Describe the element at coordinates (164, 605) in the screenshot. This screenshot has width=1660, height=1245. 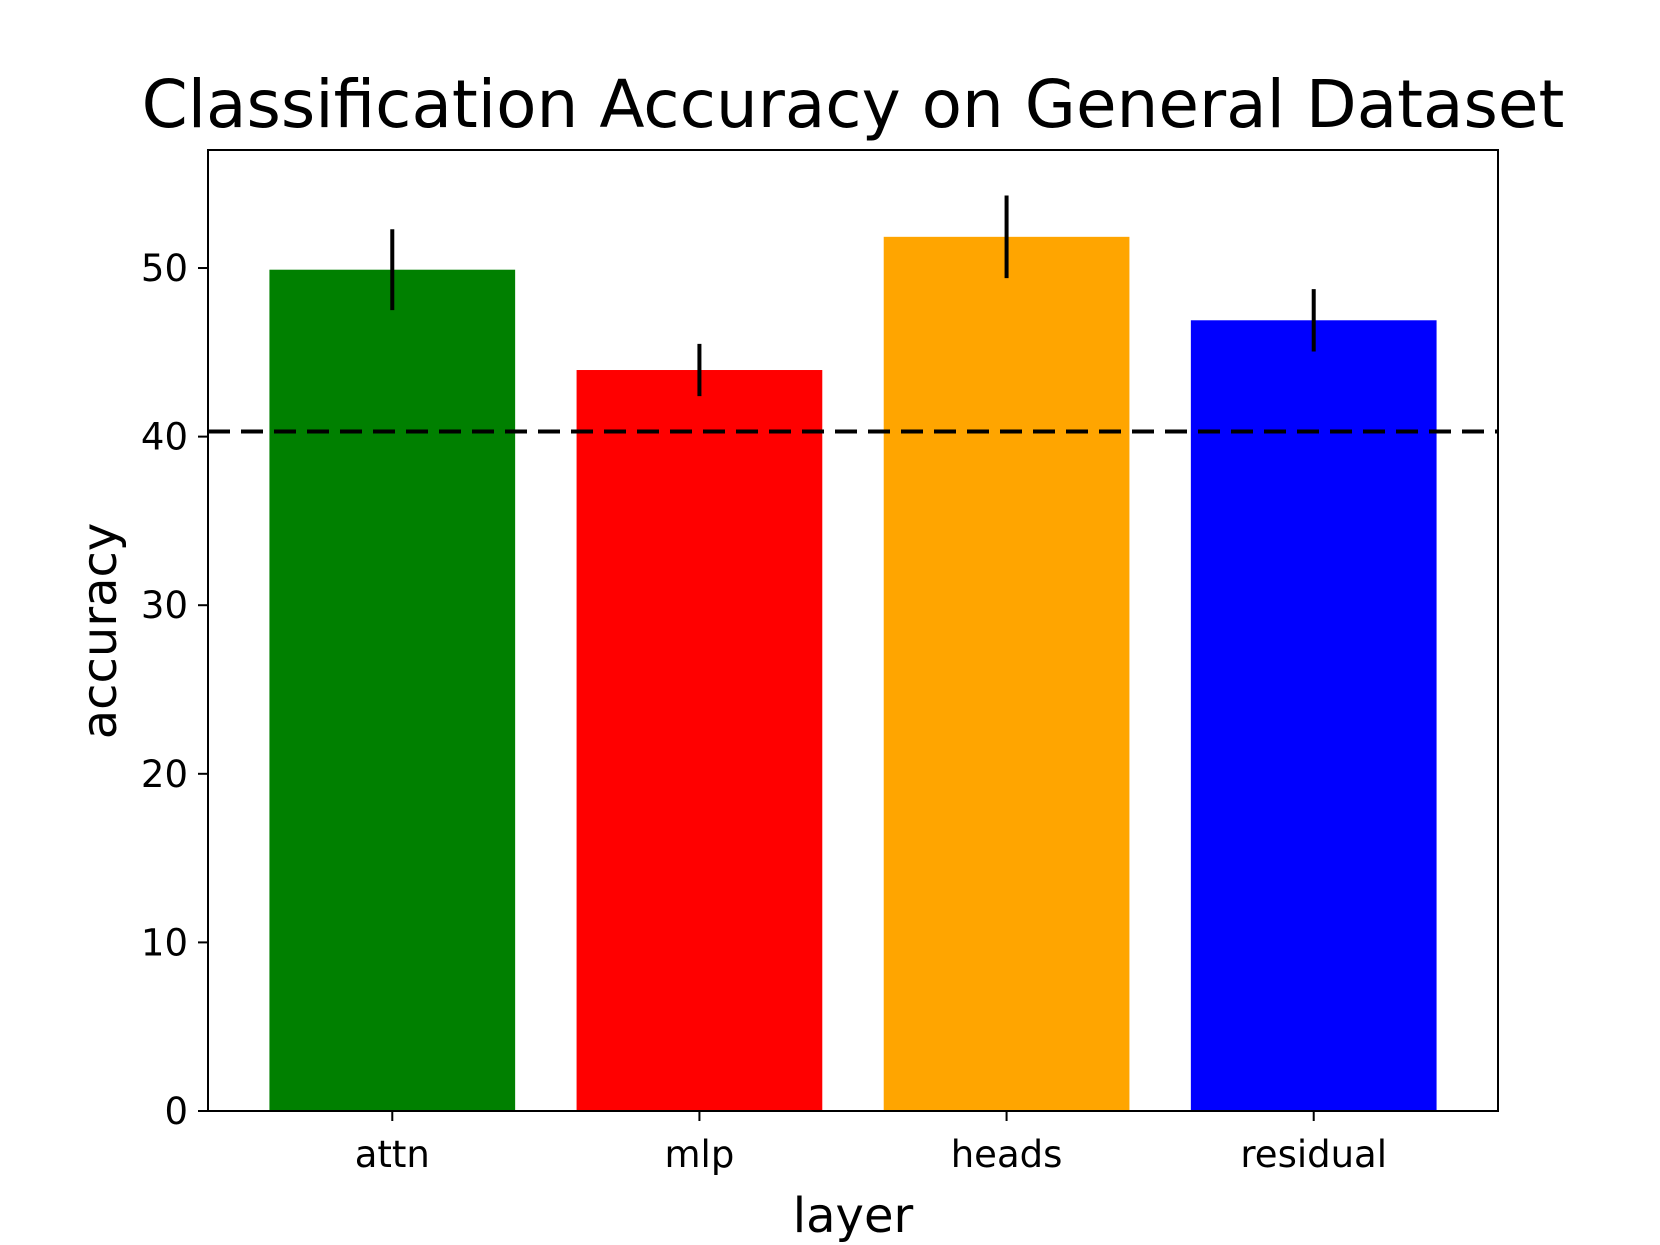
I see `y-tick-label: 30` at that location.